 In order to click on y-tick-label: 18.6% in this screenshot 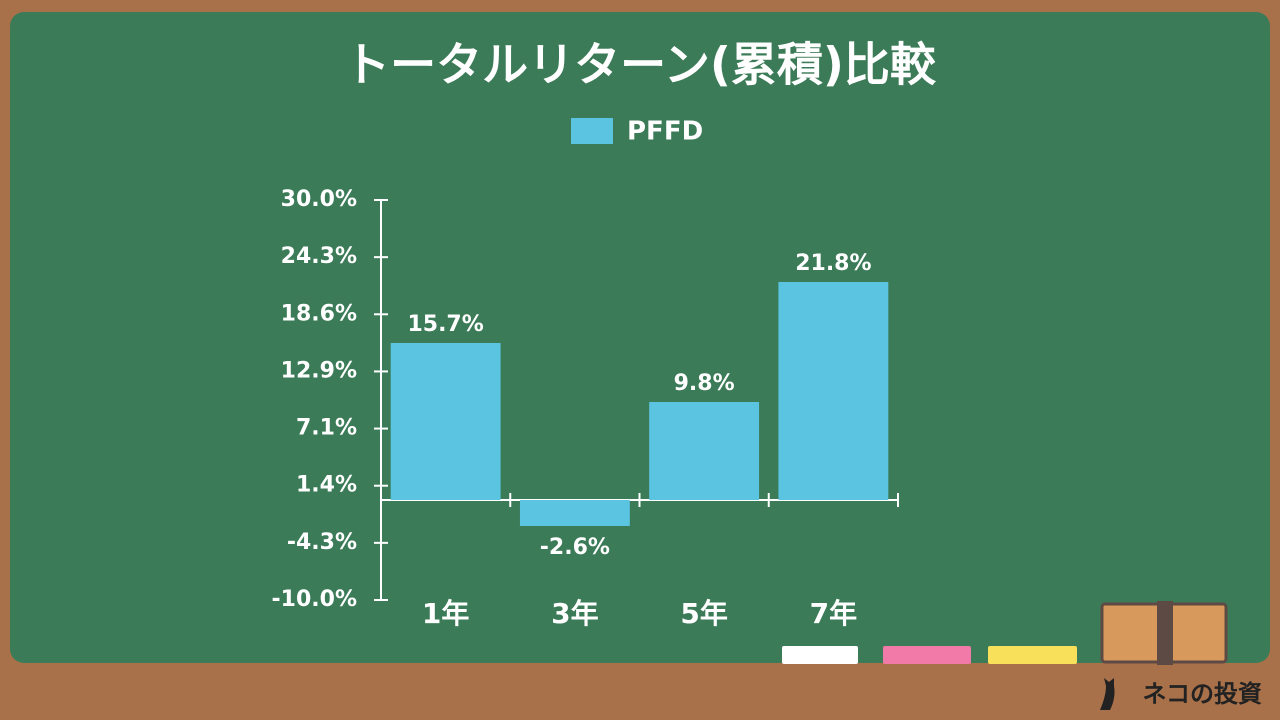, I will do `click(319, 313)`.